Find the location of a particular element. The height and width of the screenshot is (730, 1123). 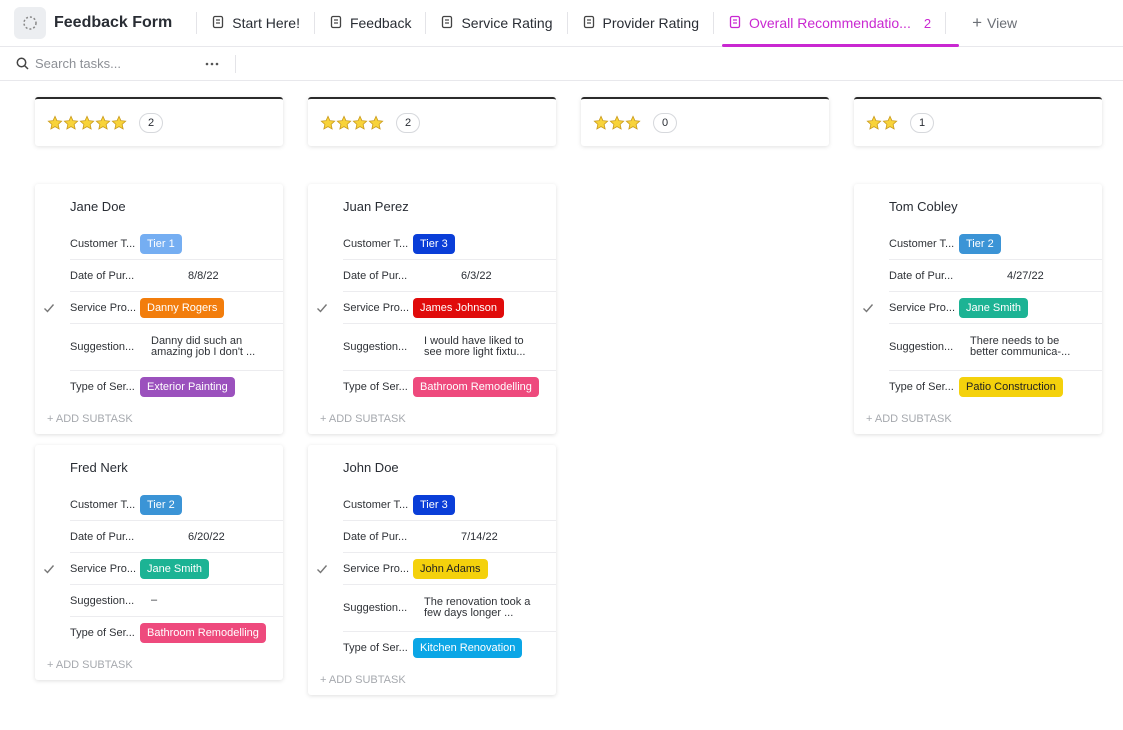

view-tab: Feedback is located at coordinates (370, 23).